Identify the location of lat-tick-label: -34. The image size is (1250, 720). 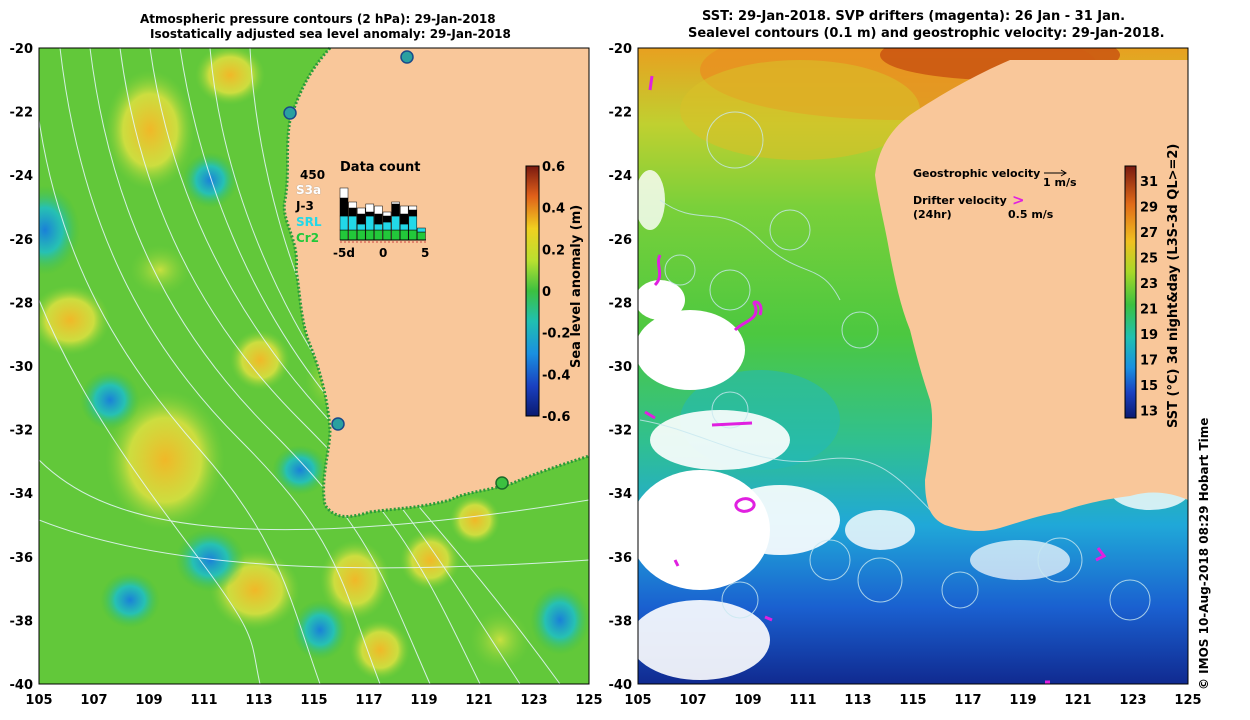
(621, 494).